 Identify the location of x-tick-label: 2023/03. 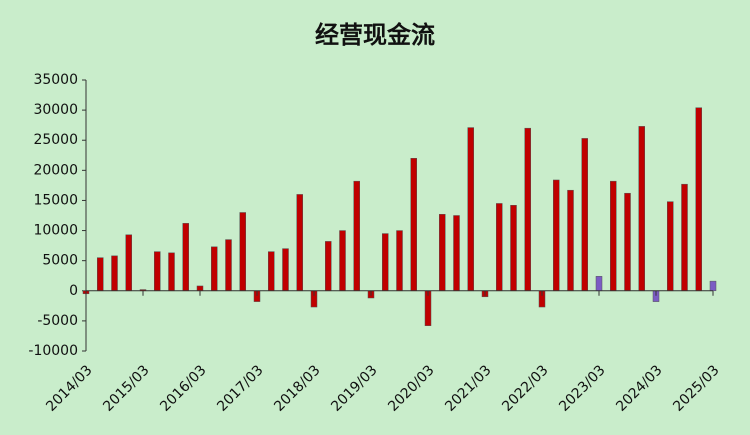
(582, 388).